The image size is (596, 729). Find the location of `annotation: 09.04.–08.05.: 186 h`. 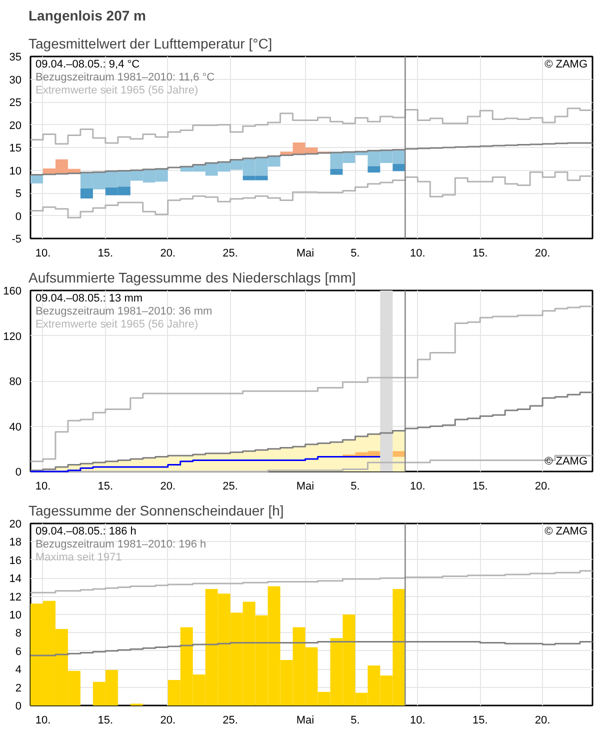

annotation: 09.04.–08.05.: 186 h is located at coordinates (86, 532).